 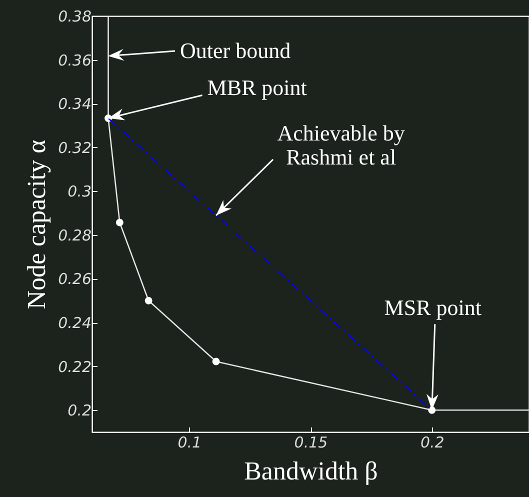 I want to click on annotation: Outer bound, so click(x=235, y=50).